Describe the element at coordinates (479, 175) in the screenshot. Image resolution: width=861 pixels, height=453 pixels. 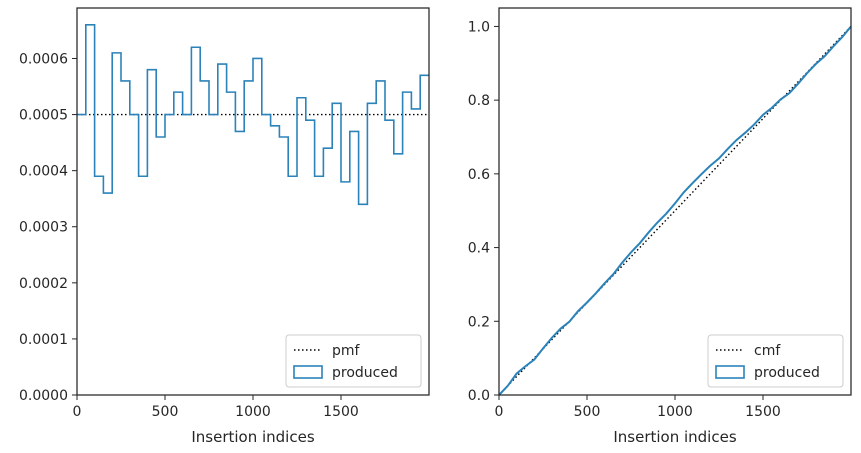
I see `y-tick-label: 0.6` at that location.